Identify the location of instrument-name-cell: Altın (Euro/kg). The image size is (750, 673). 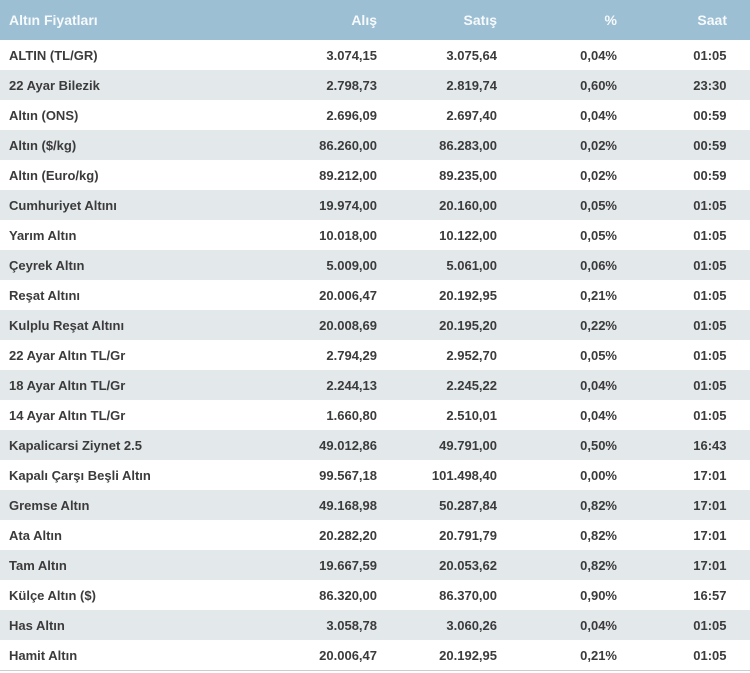
(125, 175).